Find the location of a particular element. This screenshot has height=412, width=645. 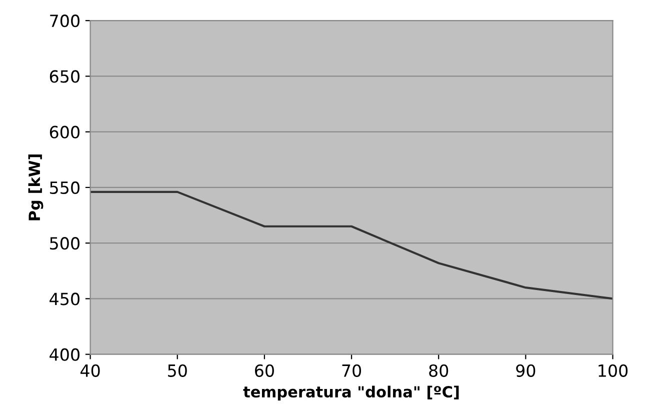

x-tick-label: 50 is located at coordinates (177, 370).